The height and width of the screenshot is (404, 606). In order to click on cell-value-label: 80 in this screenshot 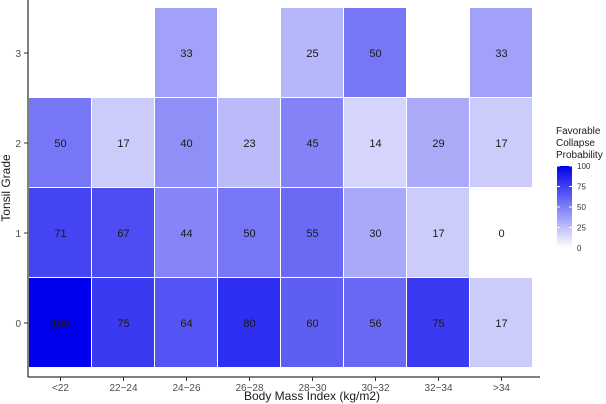, I will do `click(249, 324)`.